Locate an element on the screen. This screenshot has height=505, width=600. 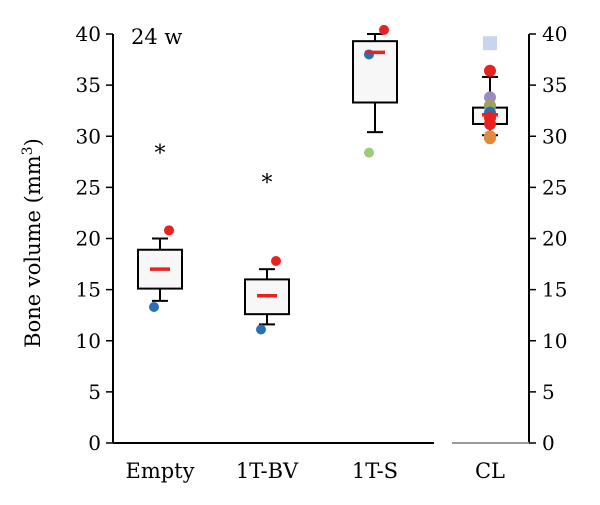
right-y-axis: 0 5 10 15 20 25 30 35 40 is located at coordinates (547, 238).